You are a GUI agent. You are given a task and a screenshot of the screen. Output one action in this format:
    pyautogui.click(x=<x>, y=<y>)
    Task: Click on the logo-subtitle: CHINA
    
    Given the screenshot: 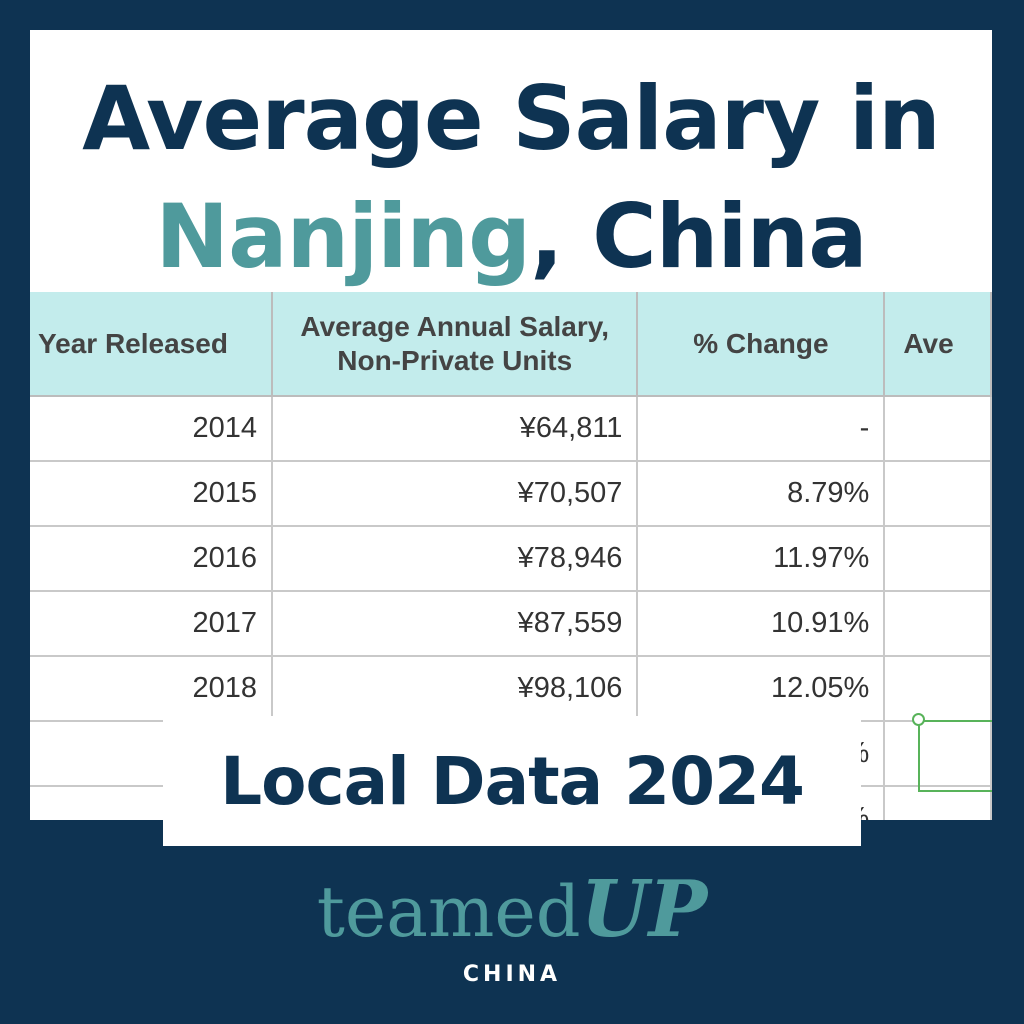 What is the action you would take?
    pyautogui.click(x=512, y=974)
    